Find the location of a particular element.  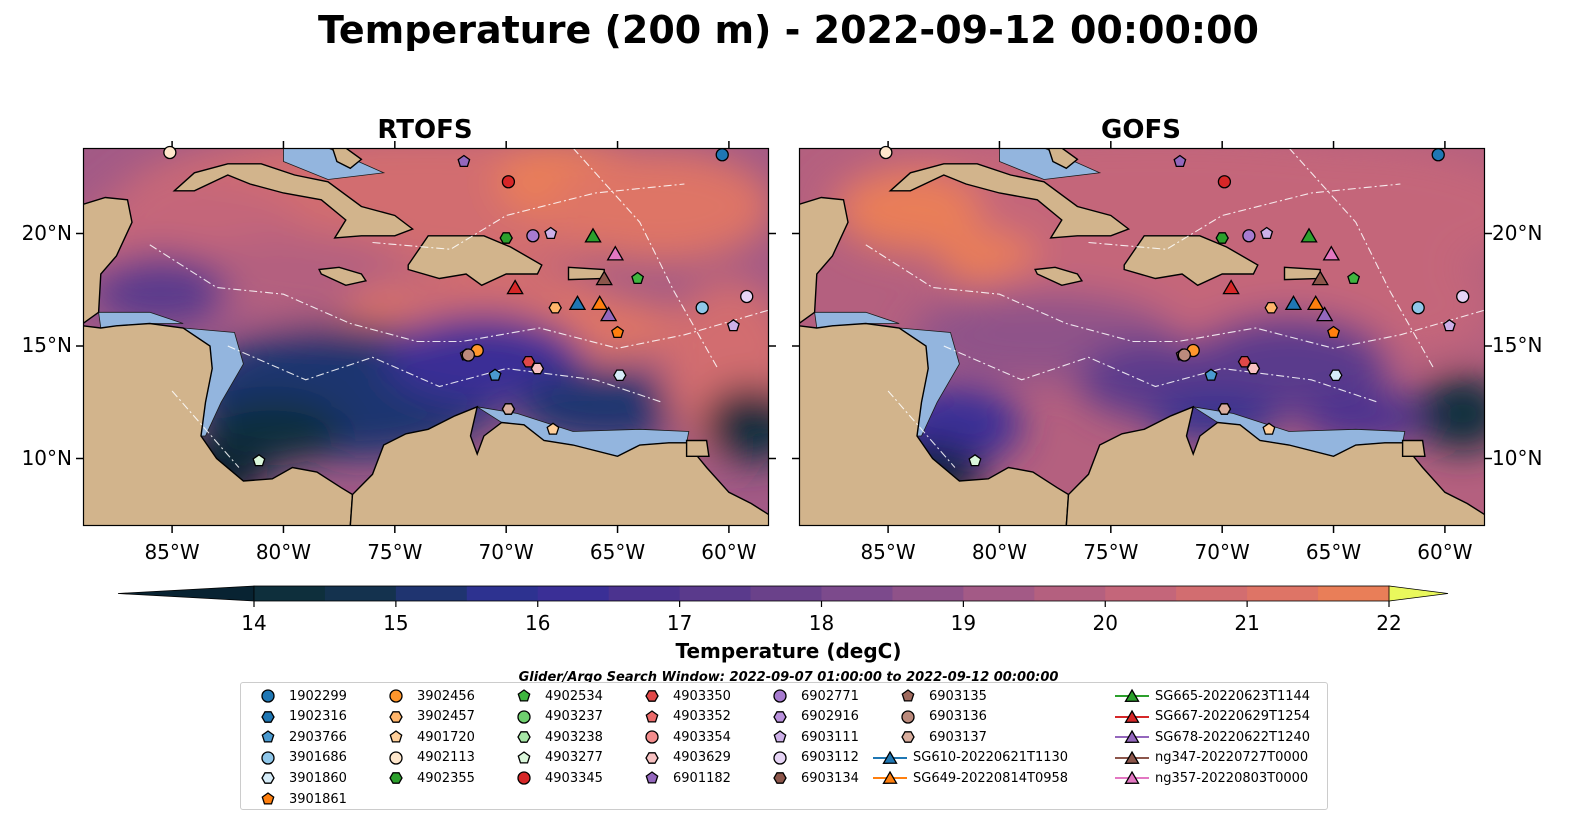

legend-item: 3901686 is located at coordinates (302, 758).